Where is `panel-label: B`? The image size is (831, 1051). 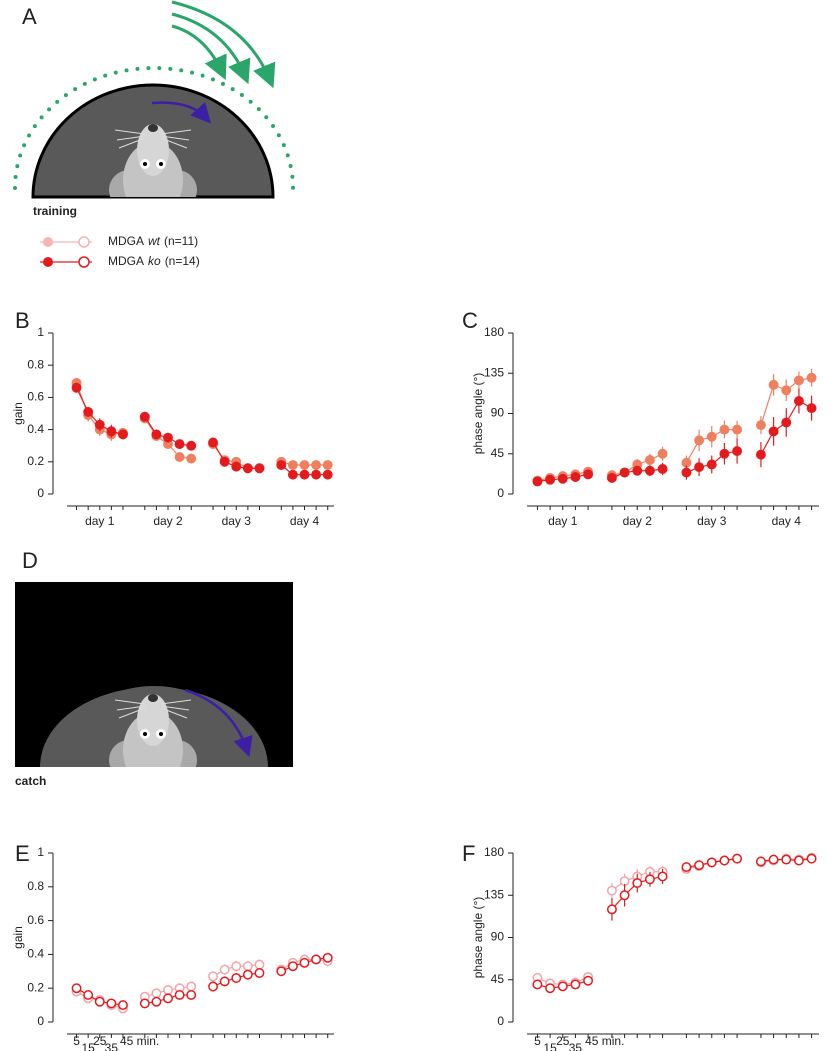
panel-label: B is located at coordinates (22, 320).